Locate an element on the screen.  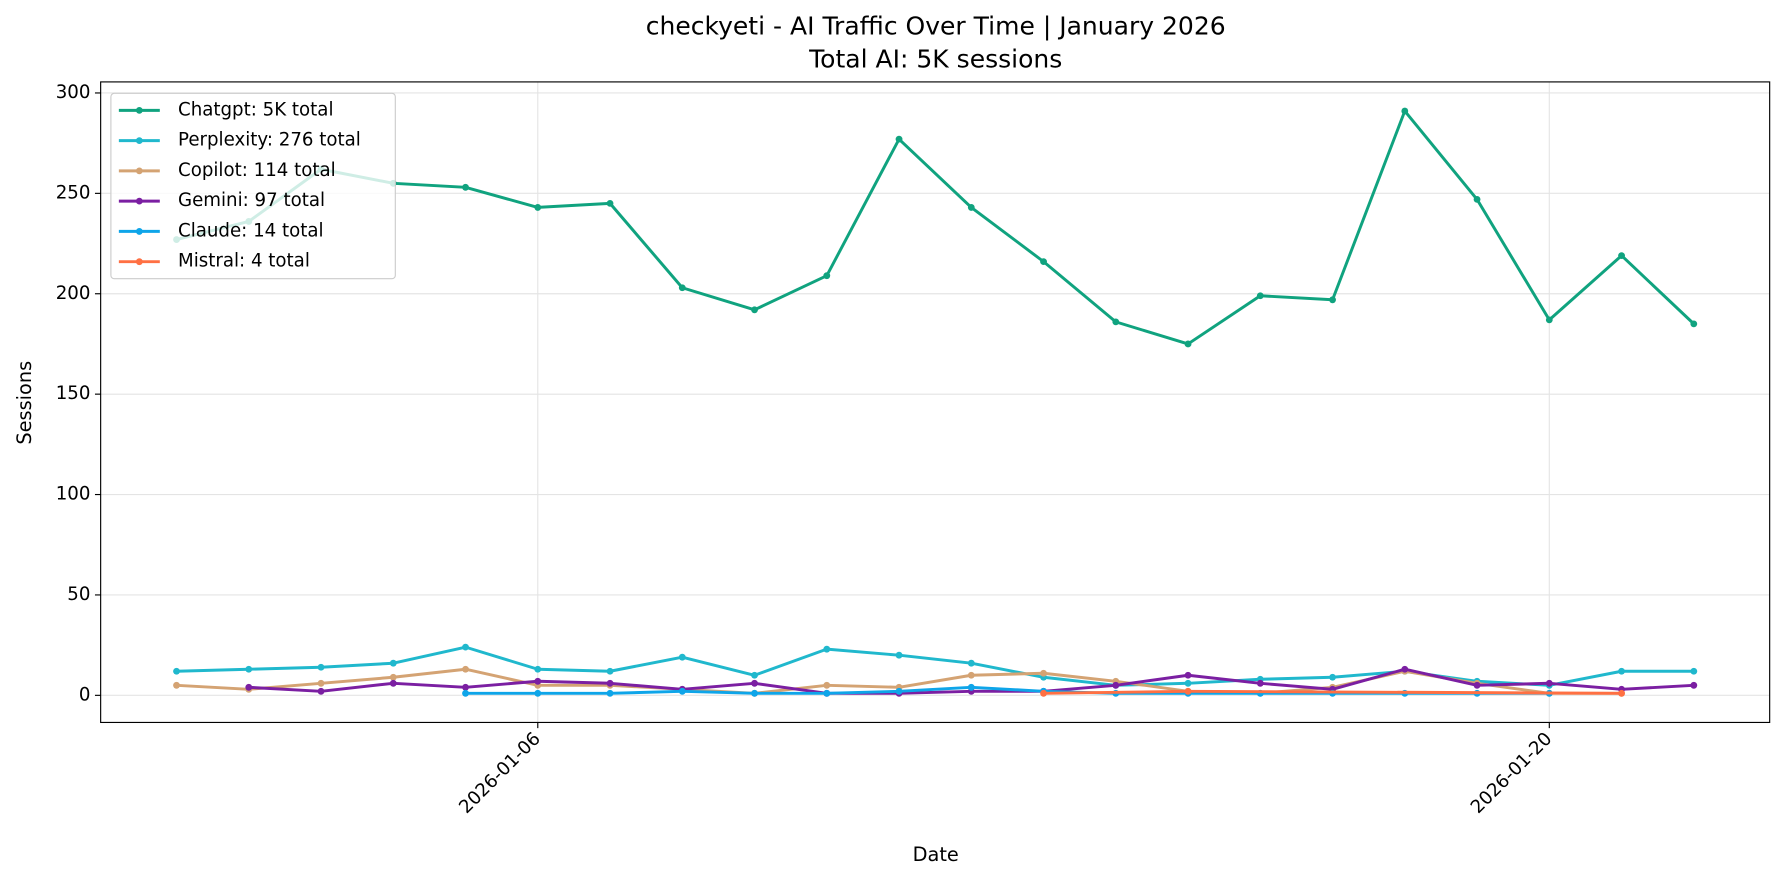
y-tick-label: 250 is located at coordinates (73, 192).